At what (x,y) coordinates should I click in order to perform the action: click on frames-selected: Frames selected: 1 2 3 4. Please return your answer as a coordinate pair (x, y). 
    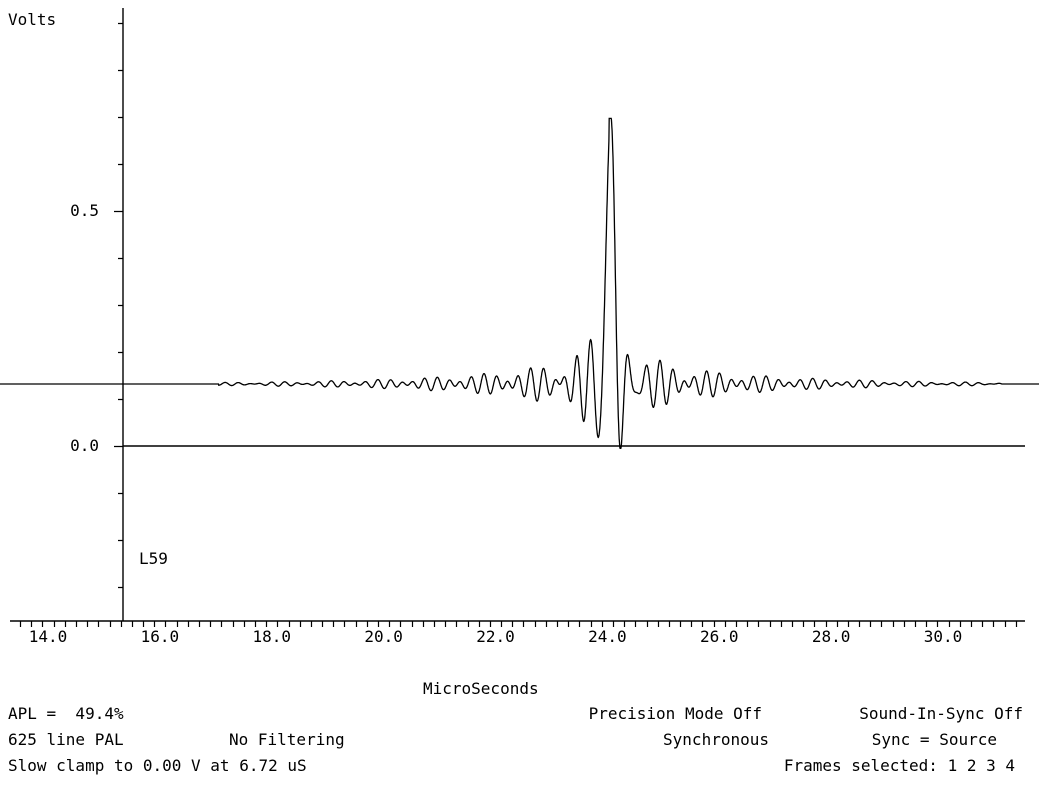
    Looking at the image, I should click on (899, 765).